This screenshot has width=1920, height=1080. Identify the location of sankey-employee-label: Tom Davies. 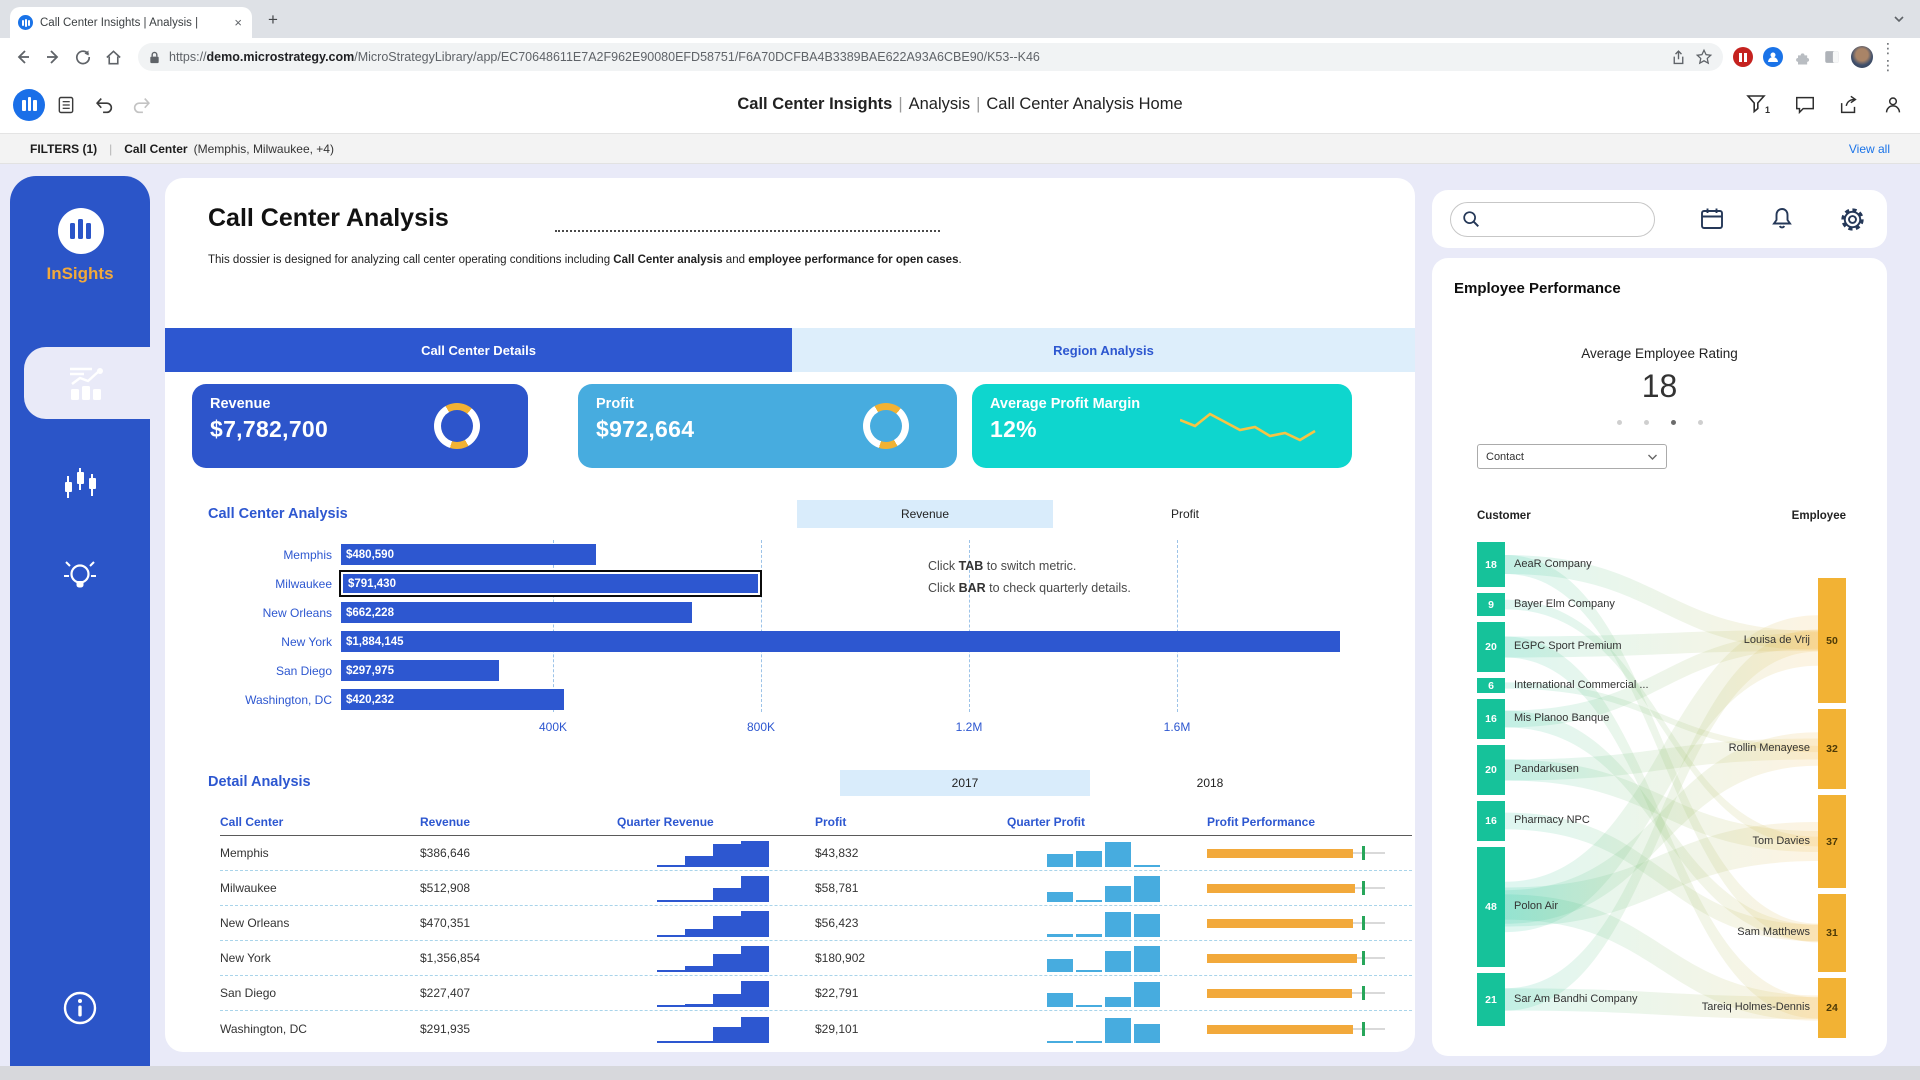
(1781, 840).